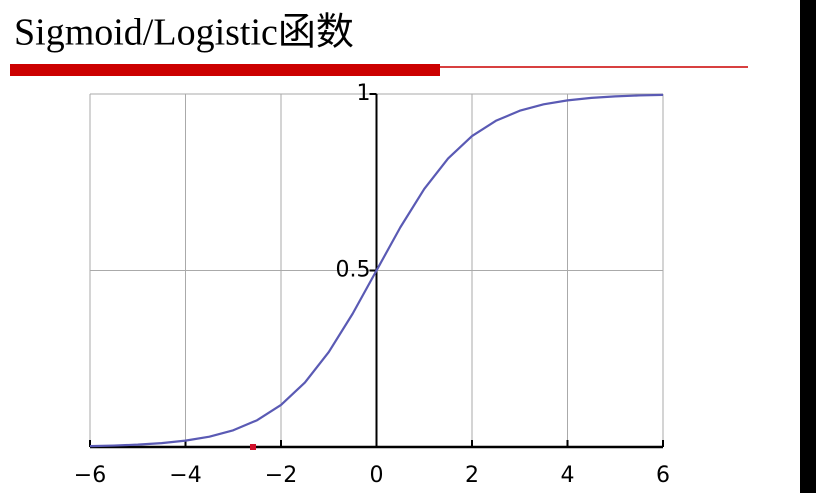 The width and height of the screenshot is (816, 493). Describe the element at coordinates (364, 93) in the screenshot. I see `y-tick-label: 1` at that location.